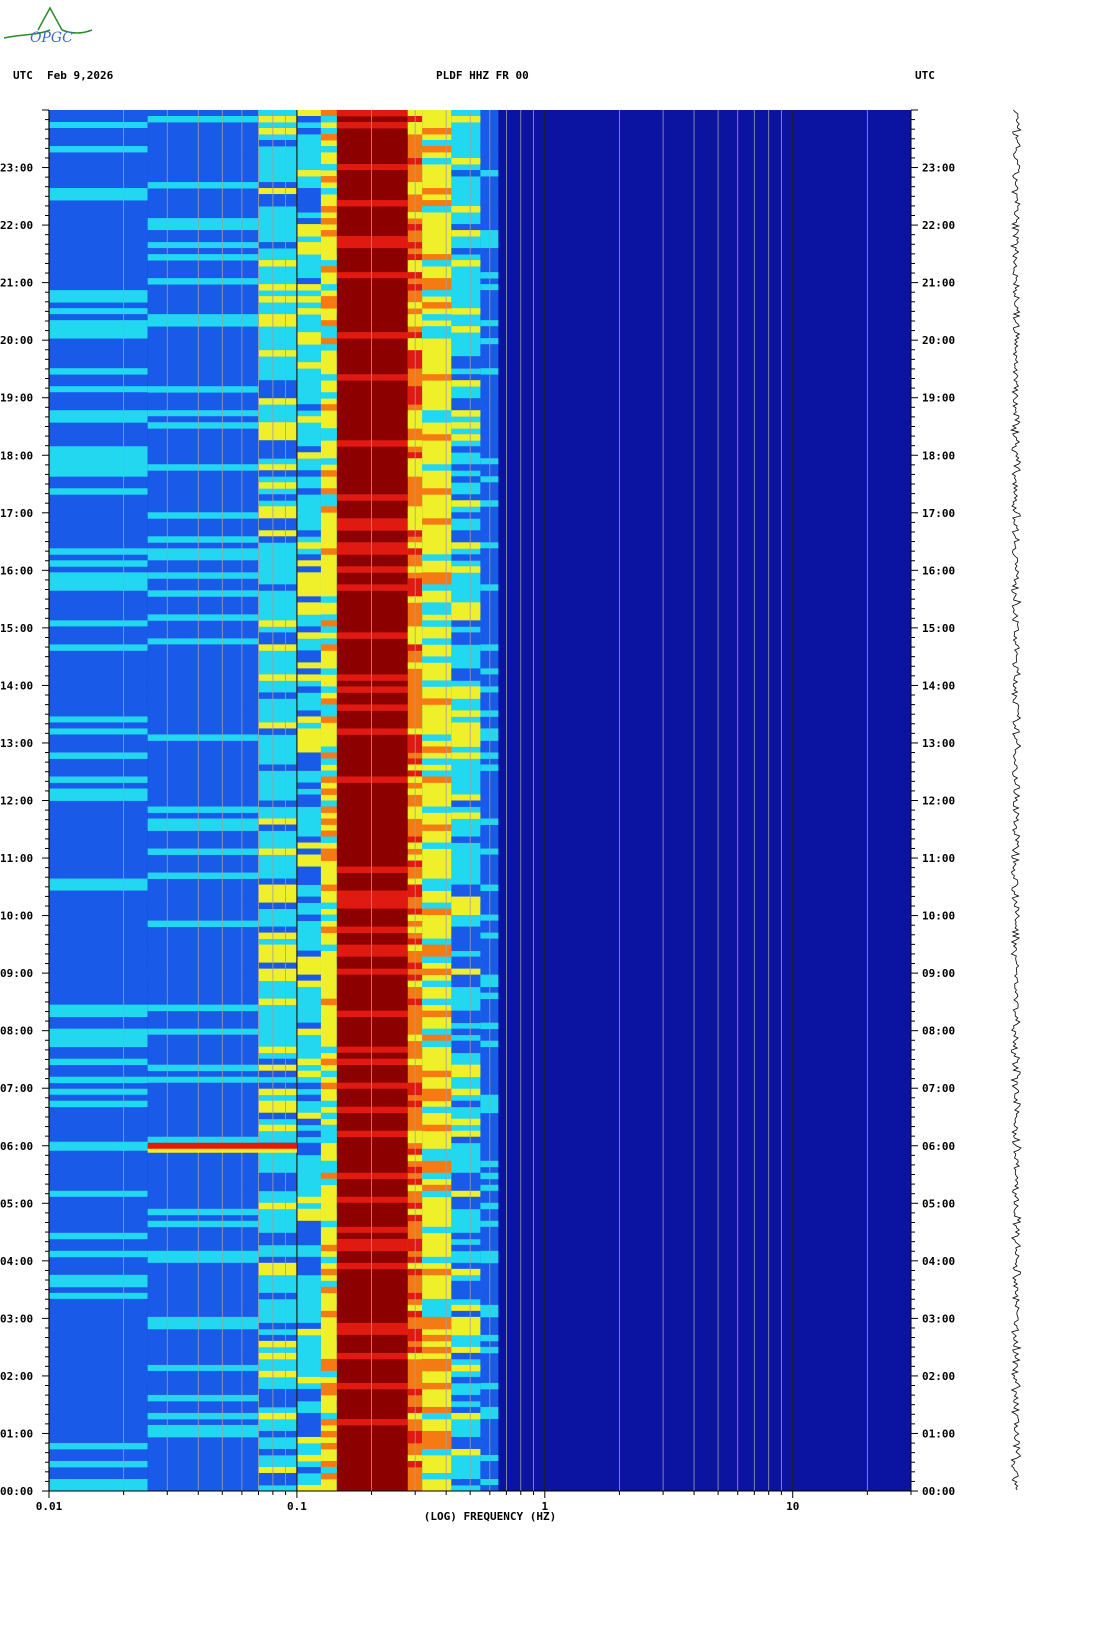 This screenshot has height=1634, width=1102. What do you see at coordinates (16, 1203) in the screenshot?
I see `y-tick-label-left: 05:00` at bounding box center [16, 1203].